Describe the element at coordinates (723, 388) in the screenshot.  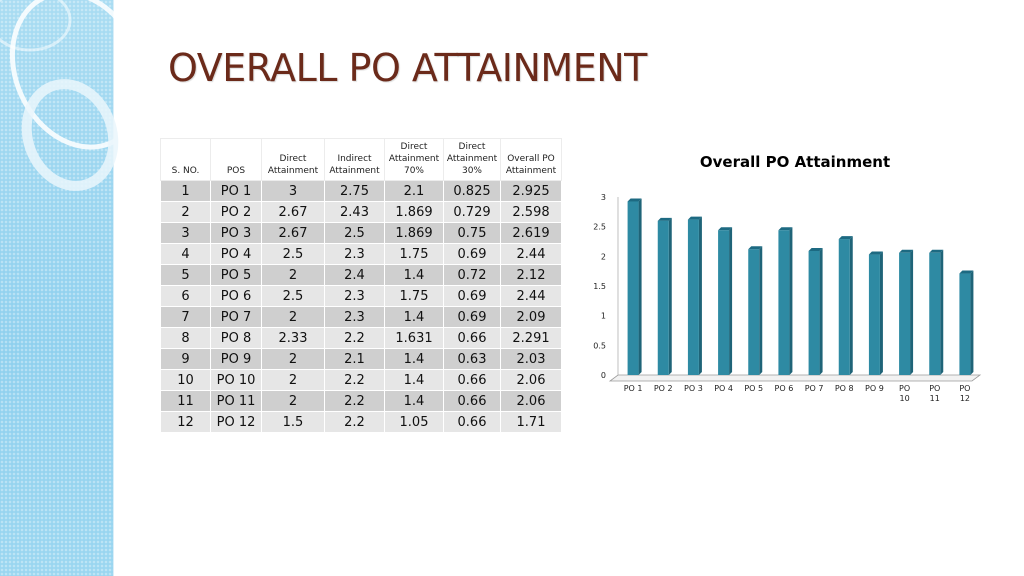
I see `x-tick-label: PO 4` at that location.